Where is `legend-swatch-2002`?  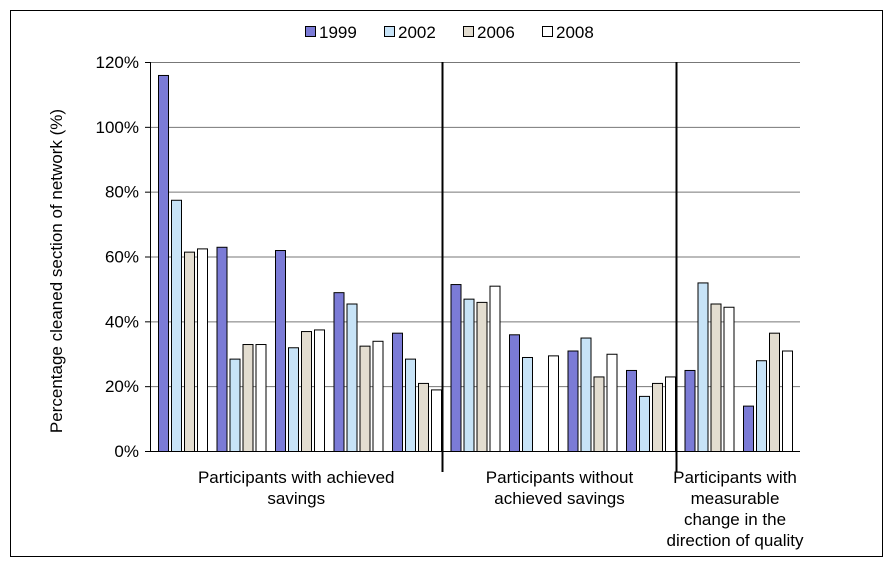 legend-swatch-2002 is located at coordinates (389, 31).